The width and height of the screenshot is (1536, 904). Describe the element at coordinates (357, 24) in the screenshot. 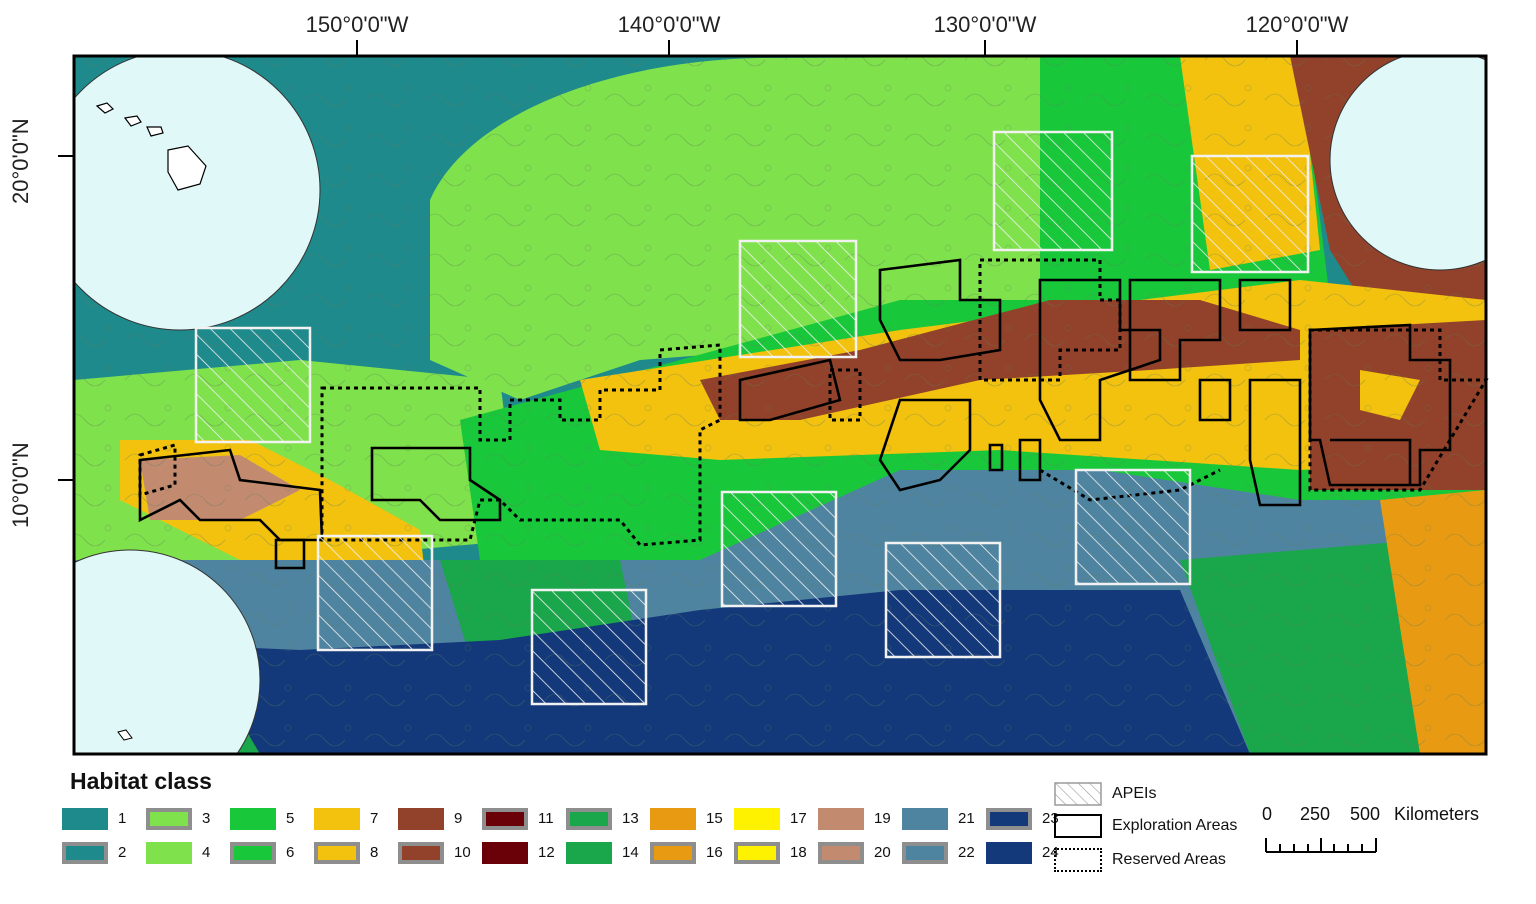

I see `longitude-label-150w: 150°0'0"W` at that location.